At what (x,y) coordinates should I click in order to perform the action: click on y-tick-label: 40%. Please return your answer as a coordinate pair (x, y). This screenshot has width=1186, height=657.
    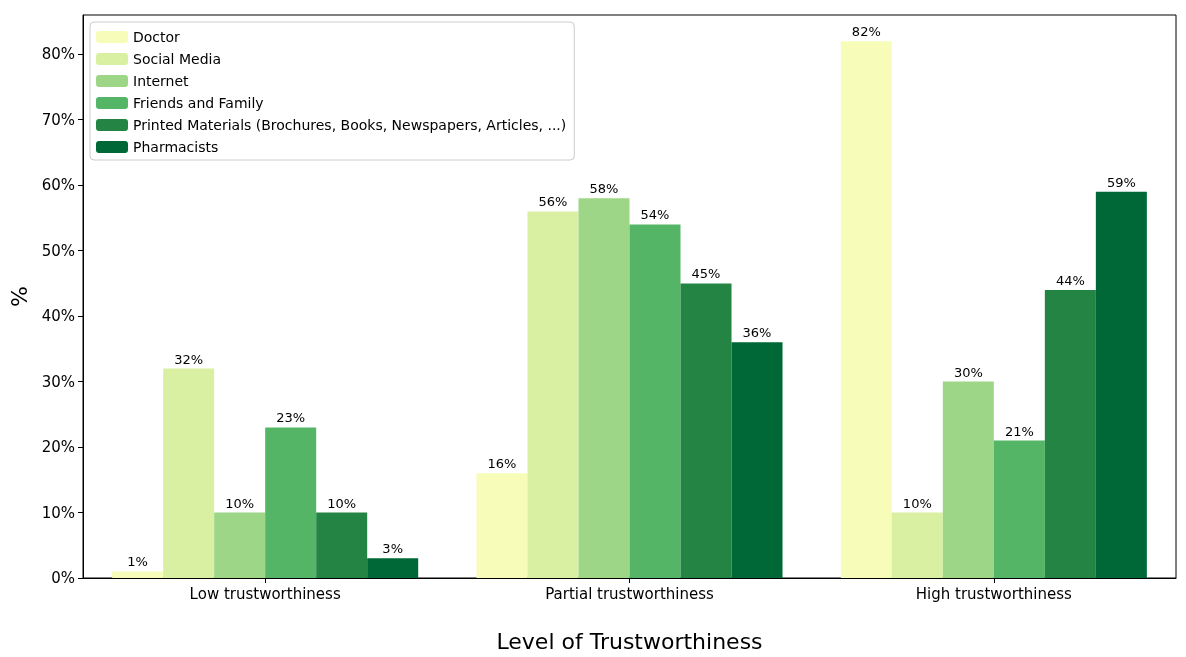
    Looking at the image, I should click on (58, 316).